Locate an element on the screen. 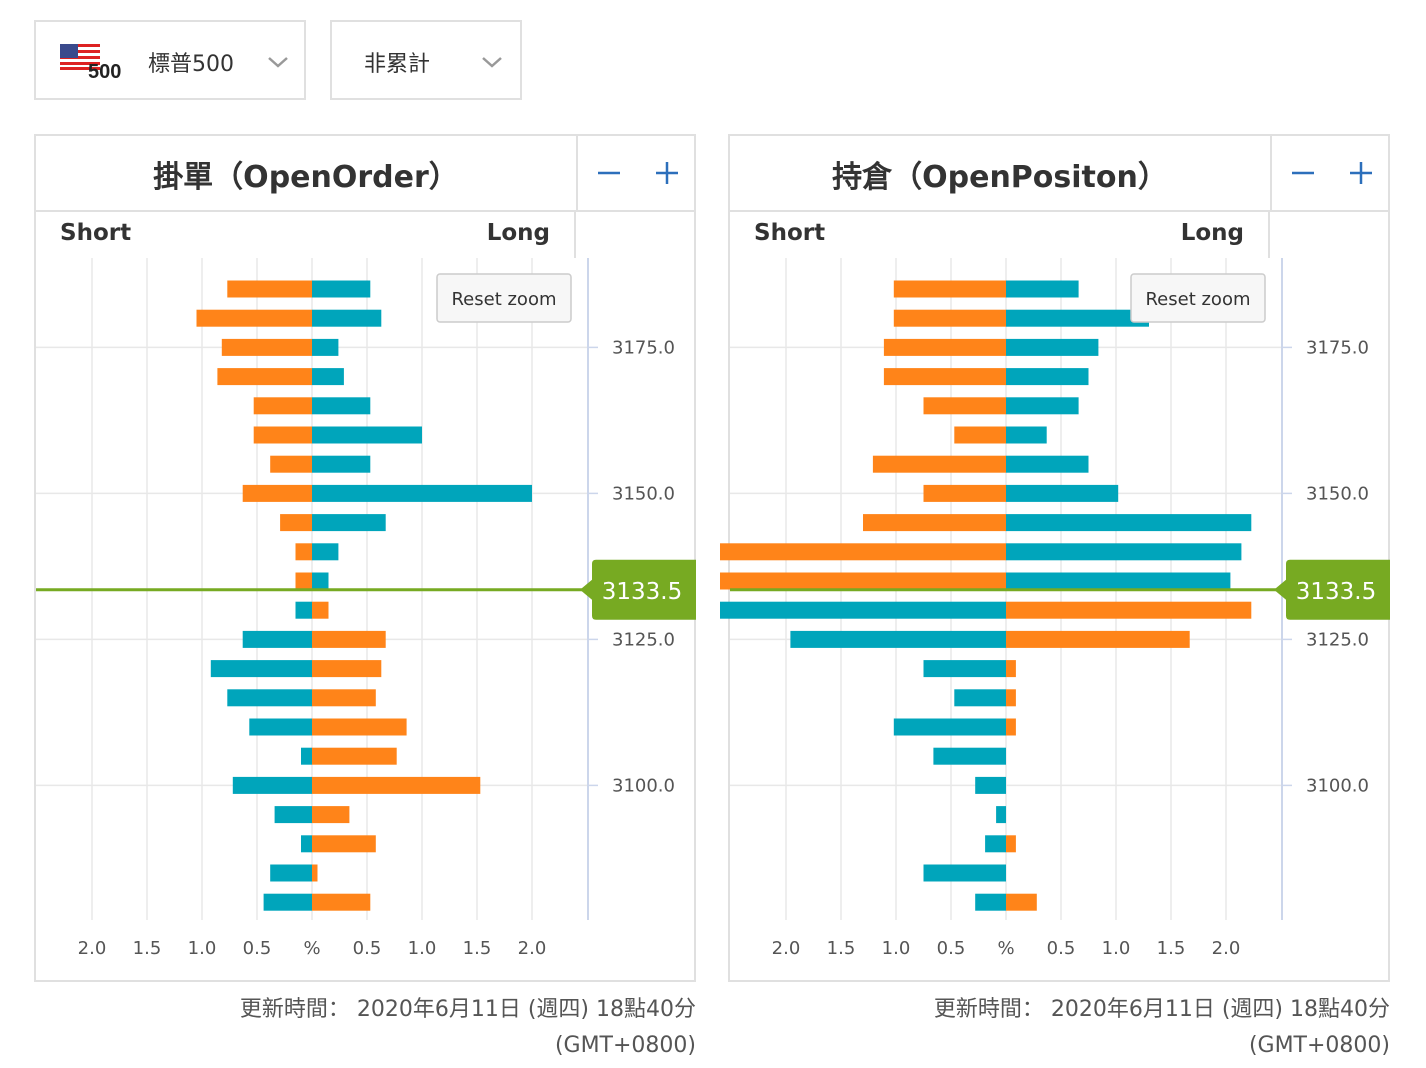  update-time: 更新時間： 2020年6月11日 (週四) 18點40分 is located at coordinates (1161, 1009).